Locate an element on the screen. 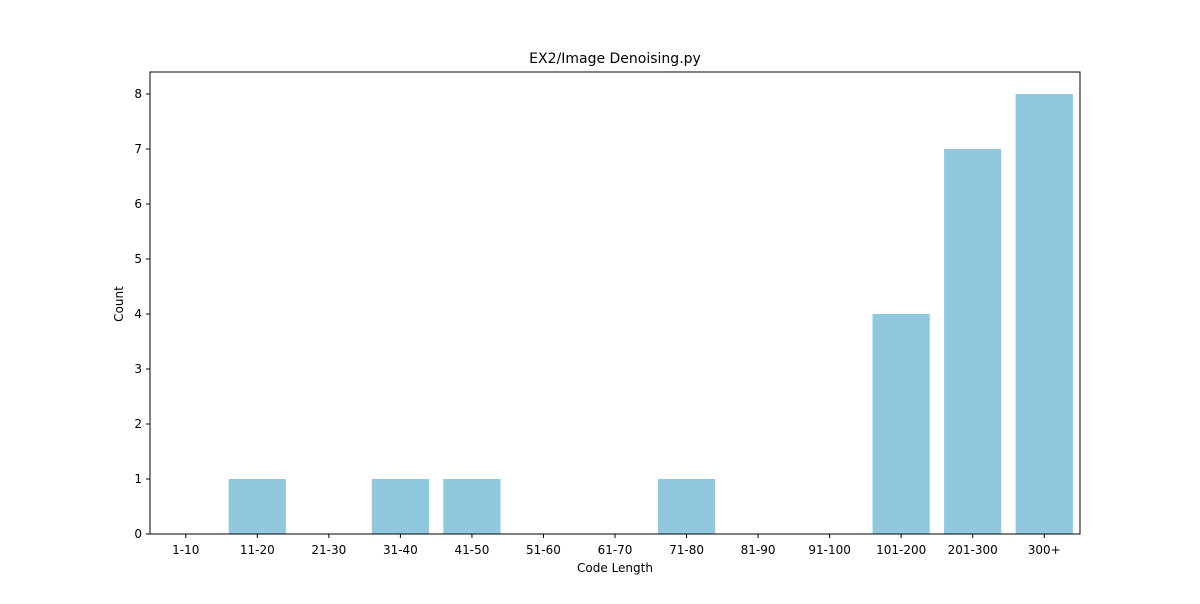 The width and height of the screenshot is (1200, 604). x-tick-label: 300+ is located at coordinates (1044, 550).